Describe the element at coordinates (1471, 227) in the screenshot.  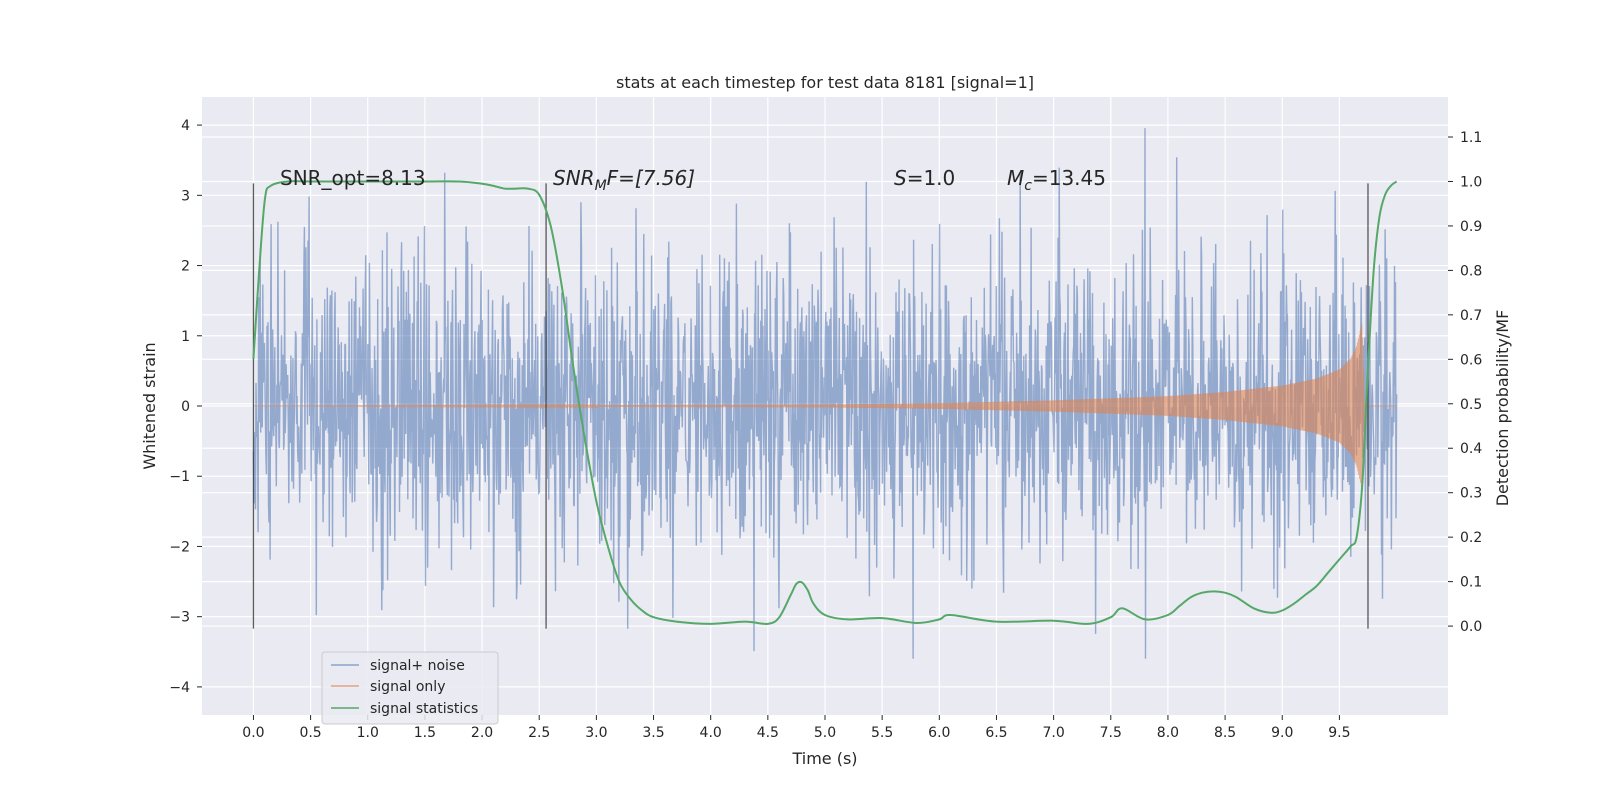
I see `y-right-tick-label: 0.9` at that location.